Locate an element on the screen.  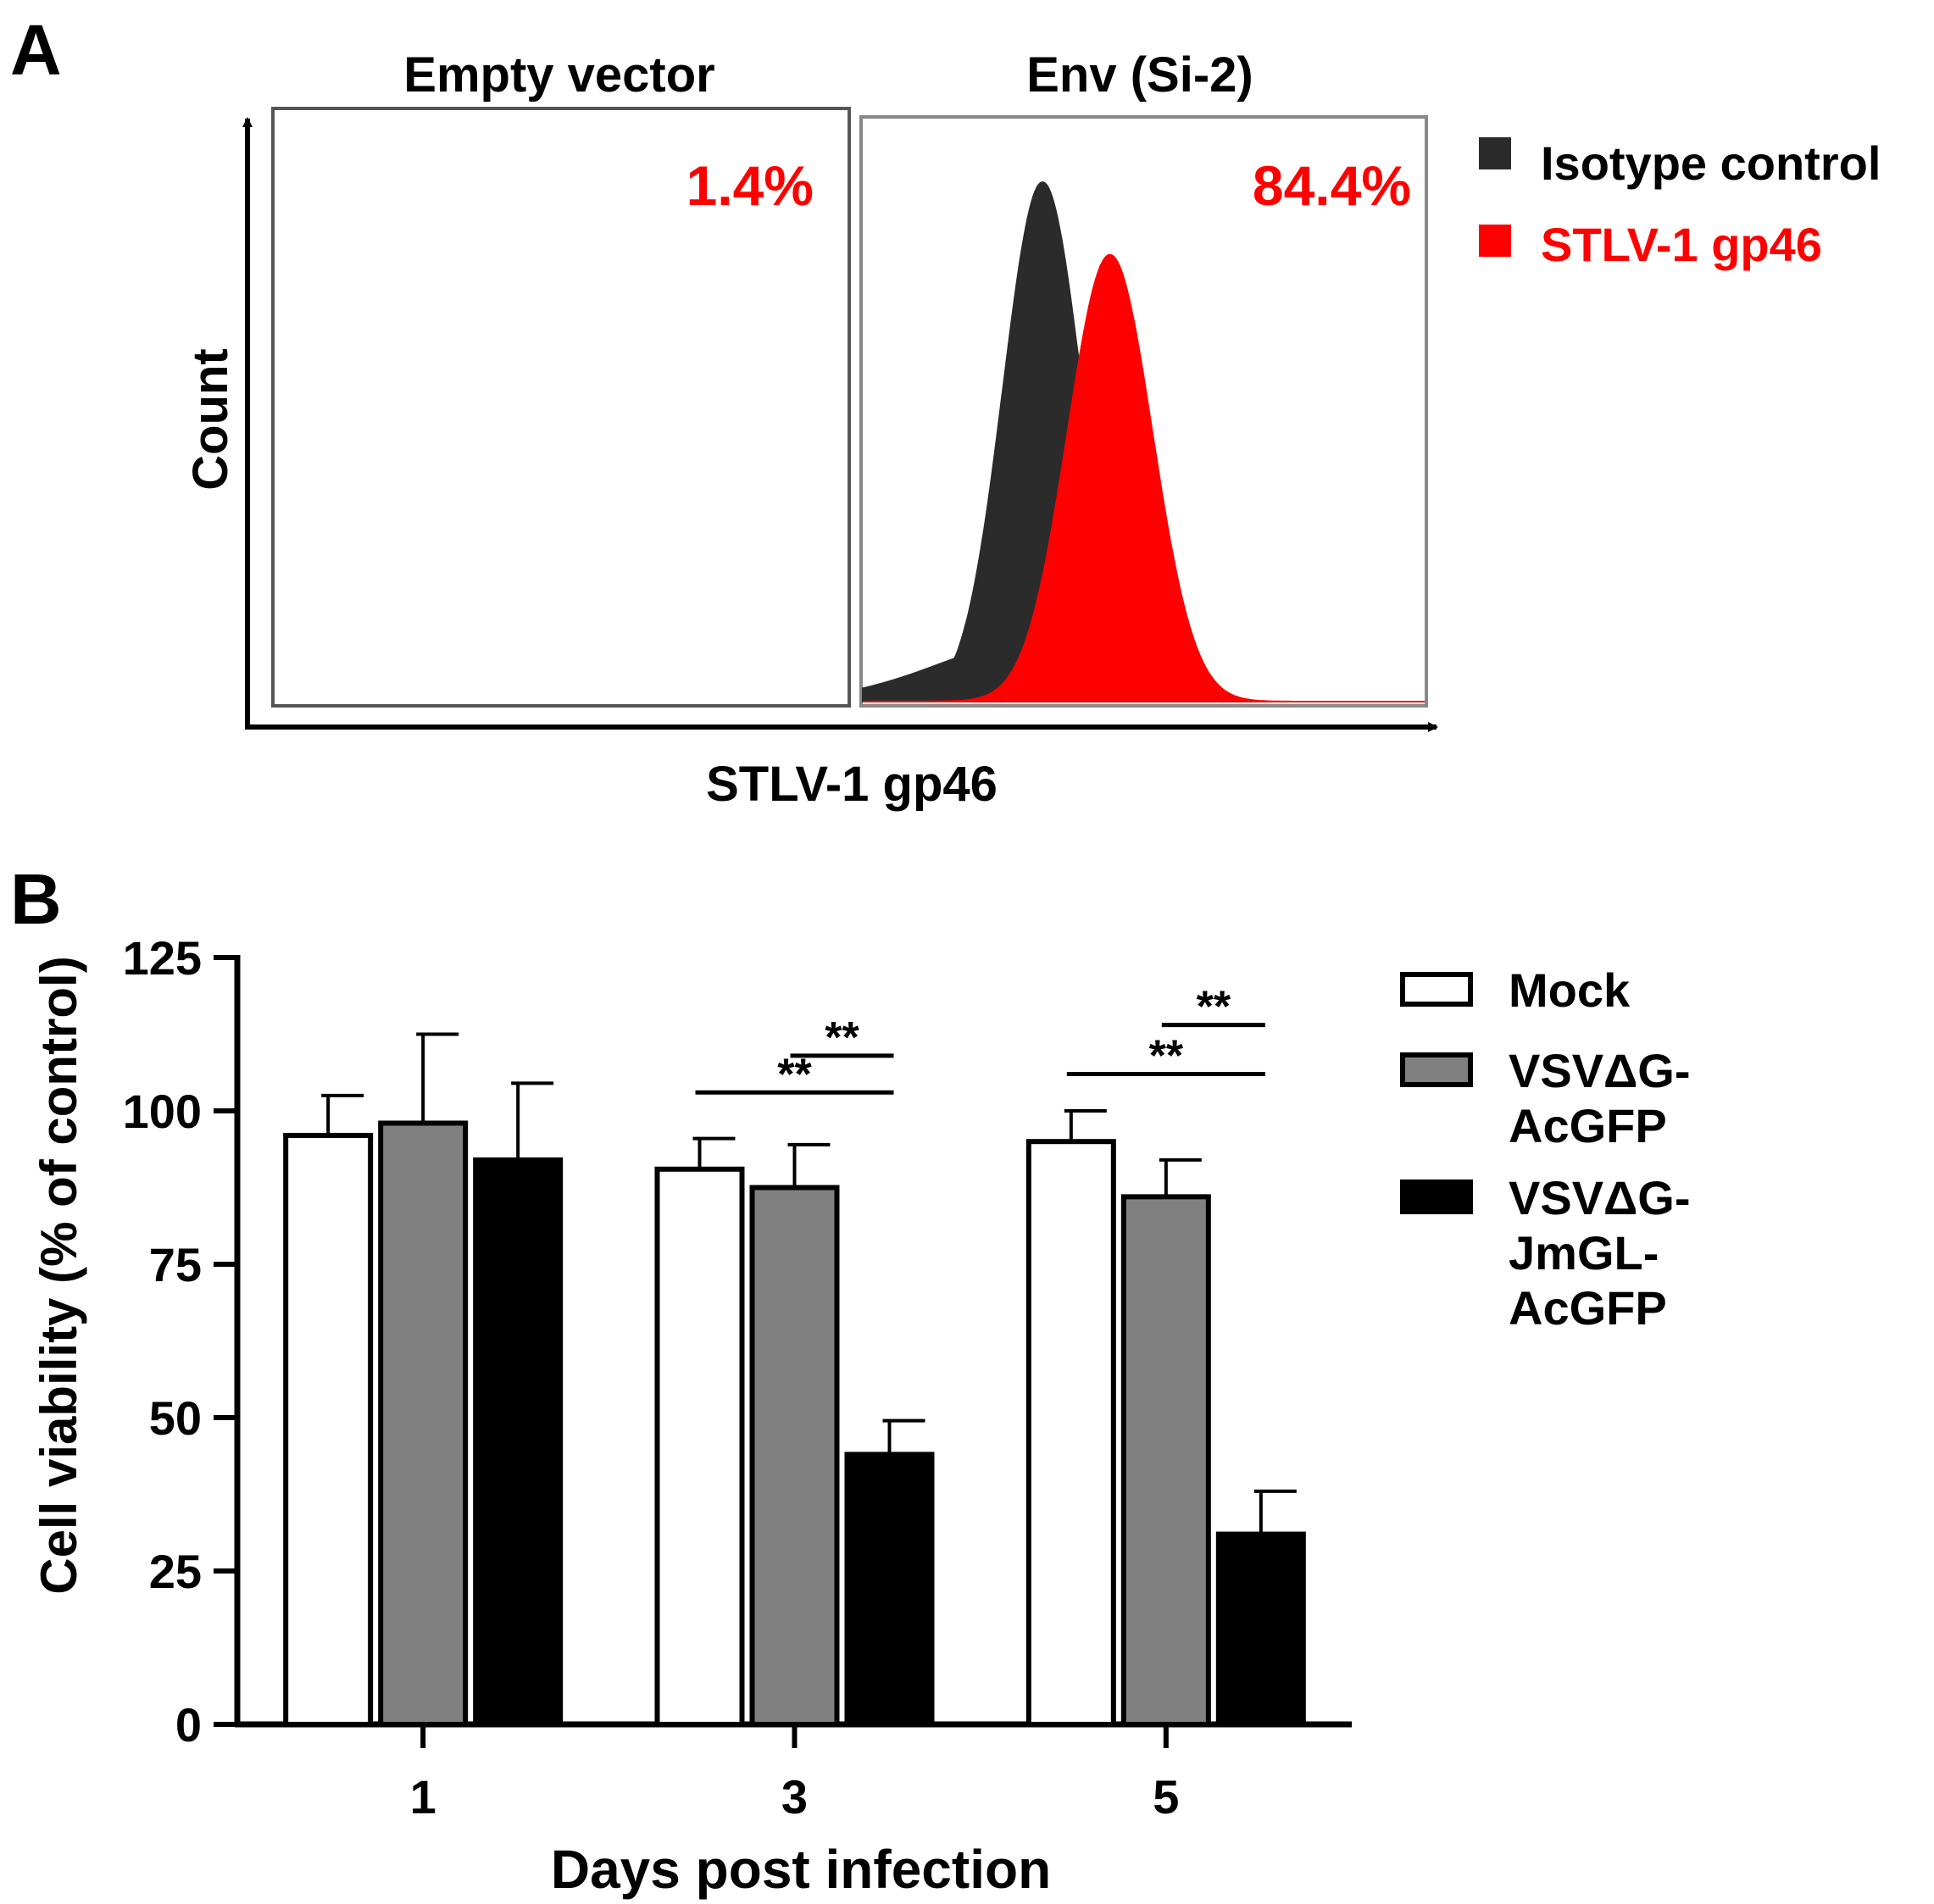
y-tick-label: 75 is located at coordinates (176, 1264).